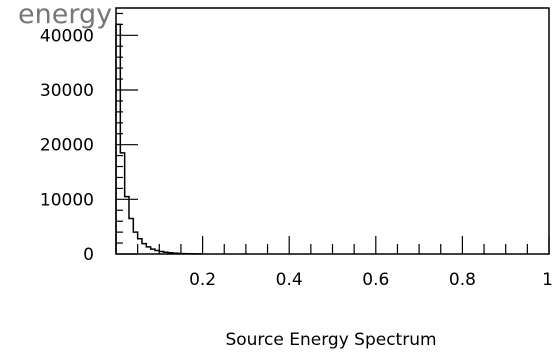 The width and height of the screenshot is (553, 355). Describe the element at coordinates (67, 36) in the screenshot. I see `y-tick-label: 40000` at that location.